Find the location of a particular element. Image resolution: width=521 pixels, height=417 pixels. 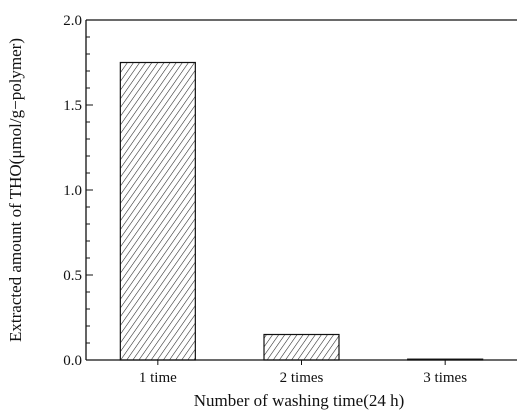

x-tick-label: 1 time is located at coordinates (158, 378).